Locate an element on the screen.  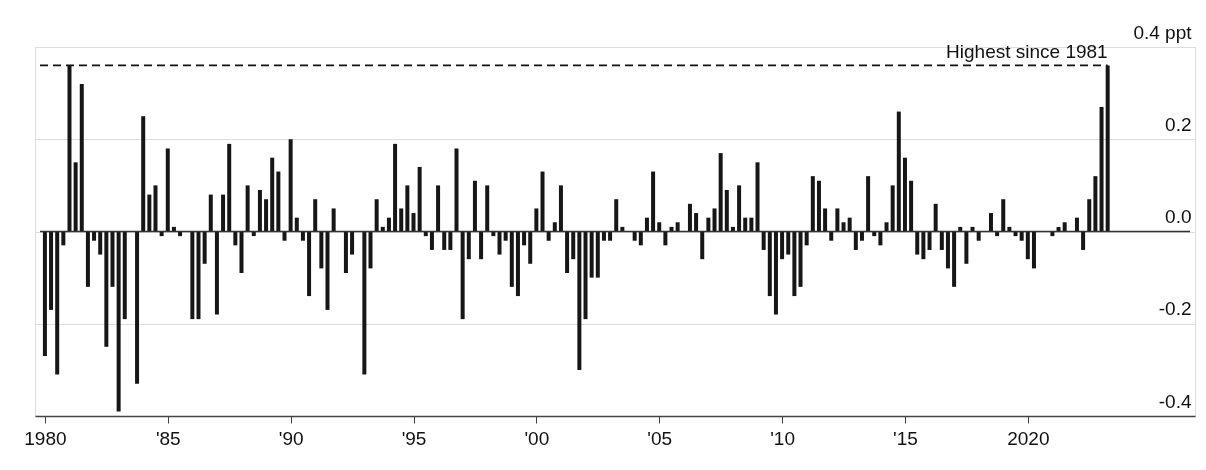
y-tick-label: -0.4 is located at coordinates (1175, 401).